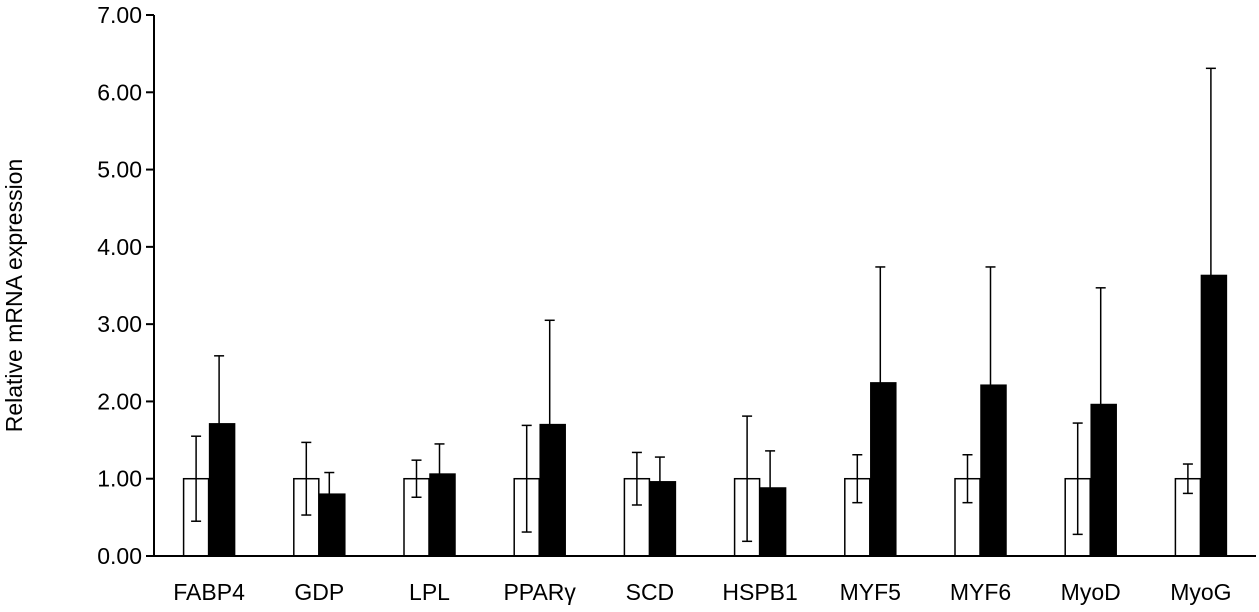  Describe the element at coordinates (1091, 592) in the screenshot. I see `x-category-label: MyoD` at that location.